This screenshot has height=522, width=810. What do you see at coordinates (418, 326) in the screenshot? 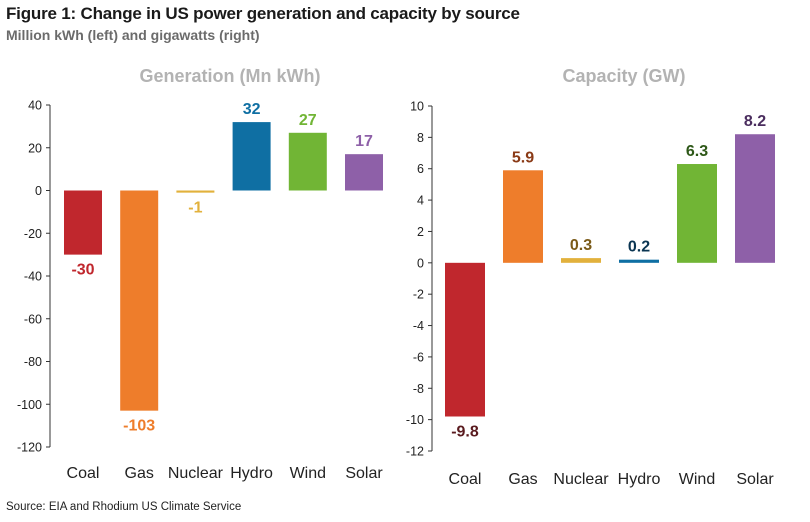
I see `y-tick-label: -4` at bounding box center [418, 326].